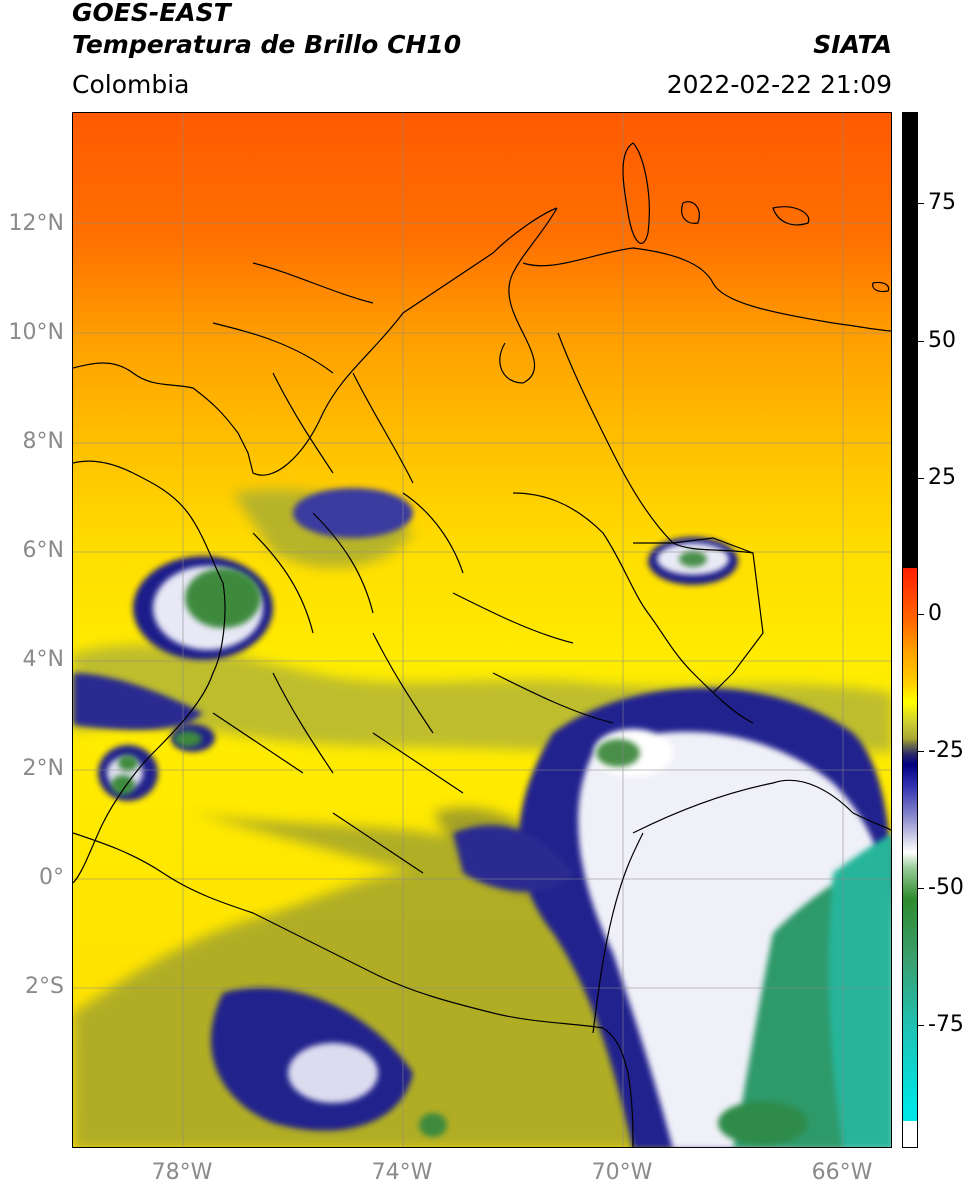 This screenshot has width=966, height=1190. I want to click on title-product: Temperatura de Brillo CH10, so click(267, 44).